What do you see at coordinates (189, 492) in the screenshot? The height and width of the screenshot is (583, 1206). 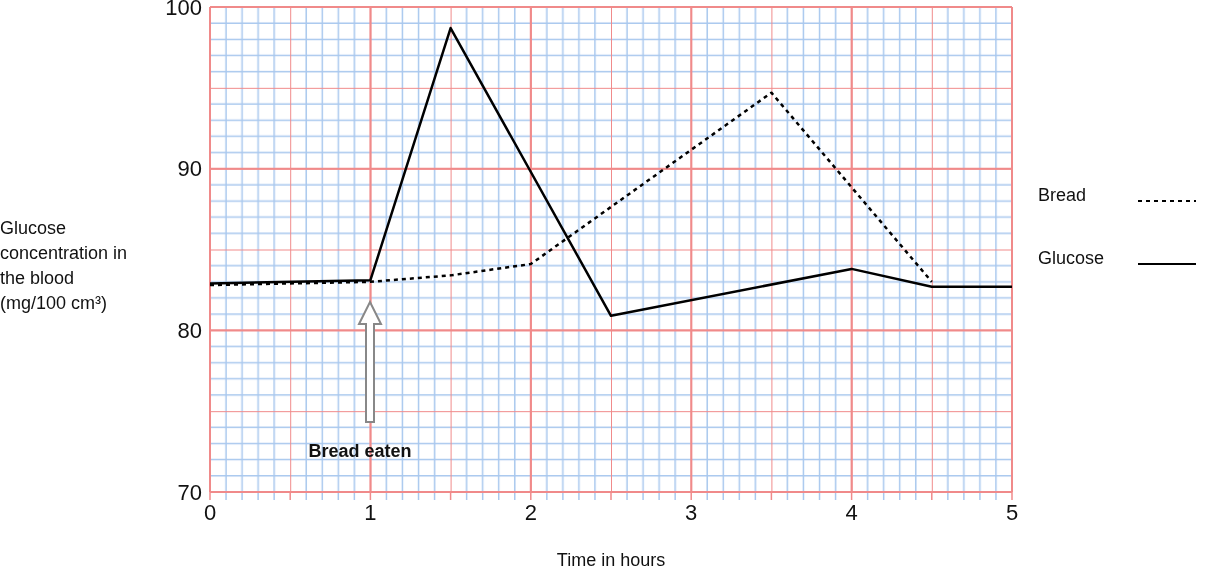 I see `y-tick-label: 70` at bounding box center [189, 492].